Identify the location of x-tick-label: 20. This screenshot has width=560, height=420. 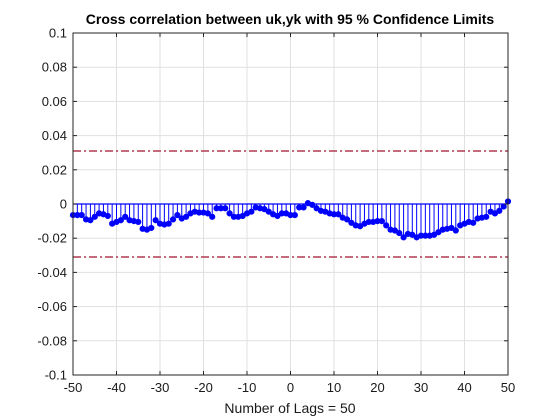
(377, 387).